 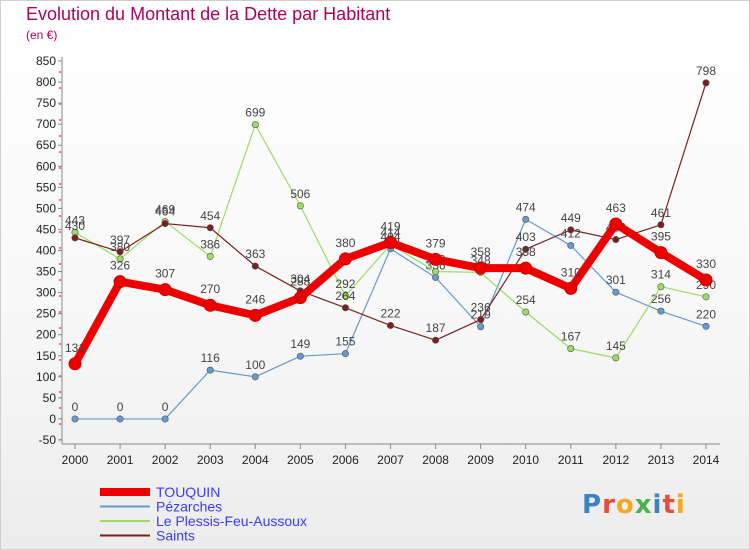 I want to click on y-tick-label: 700, so click(x=46, y=124).